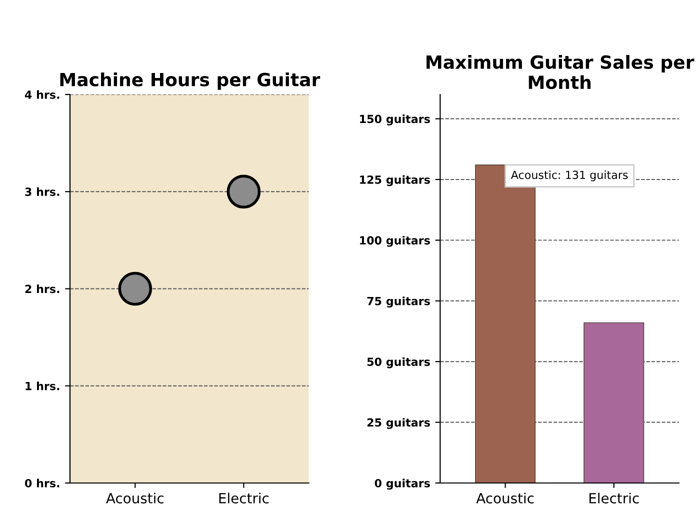 The height and width of the screenshot is (525, 700). I want to click on y-tick-label: 50 guitars, so click(398, 362).